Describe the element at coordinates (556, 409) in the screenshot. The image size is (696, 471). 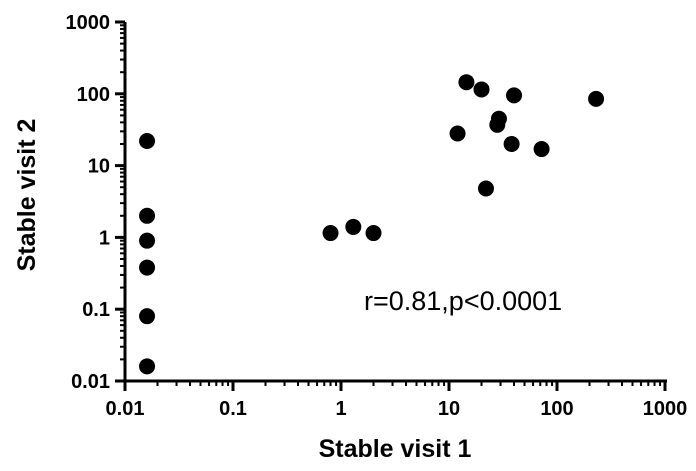
I see `x-tick-label: 100` at that location.